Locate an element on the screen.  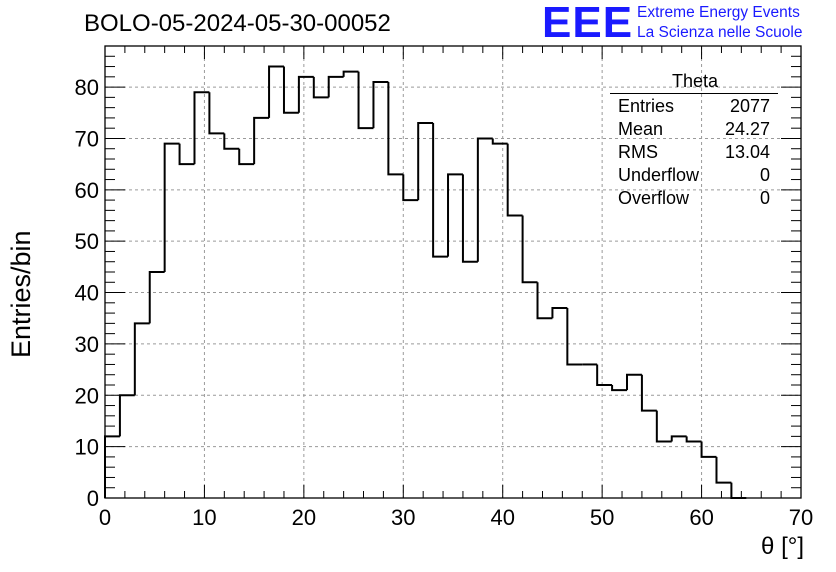
stats-label: Underflow is located at coordinates (659, 175).